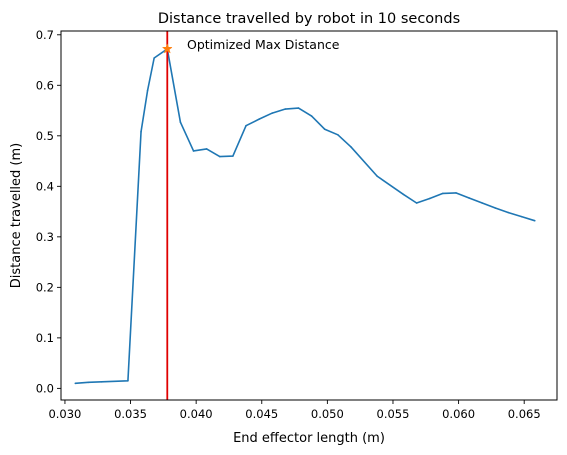 The width and height of the screenshot is (567, 455). Describe the element at coordinates (45, 338) in the screenshot. I see `y-tick-label: 0.1` at that location.